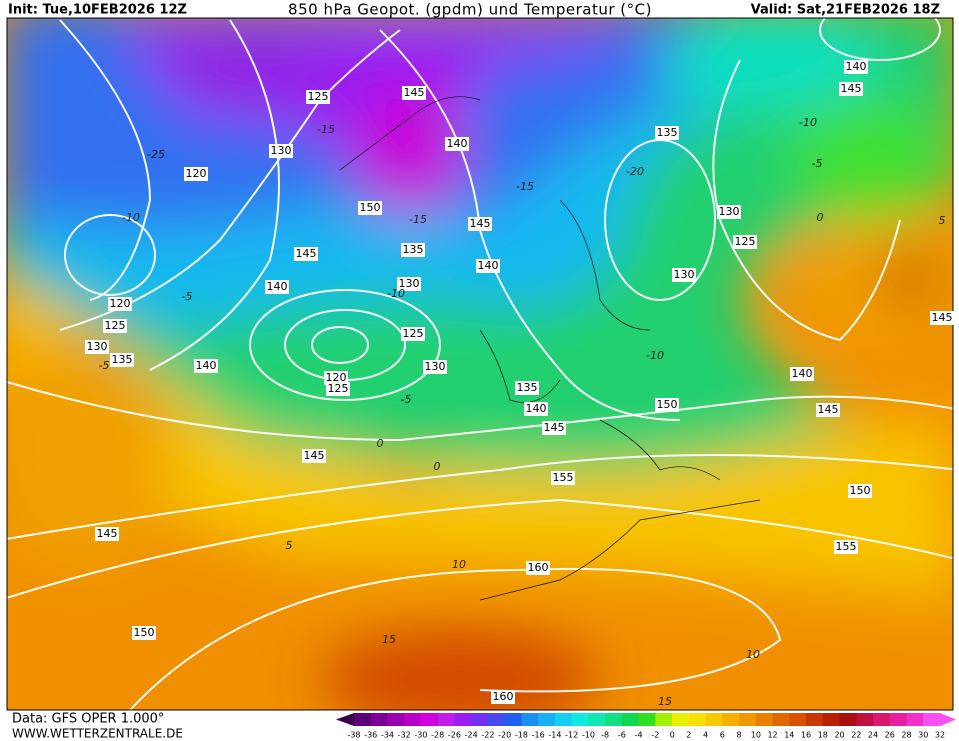 This screenshot has width=959, height=741. I want to click on temperature-label: -20, so click(635, 171).